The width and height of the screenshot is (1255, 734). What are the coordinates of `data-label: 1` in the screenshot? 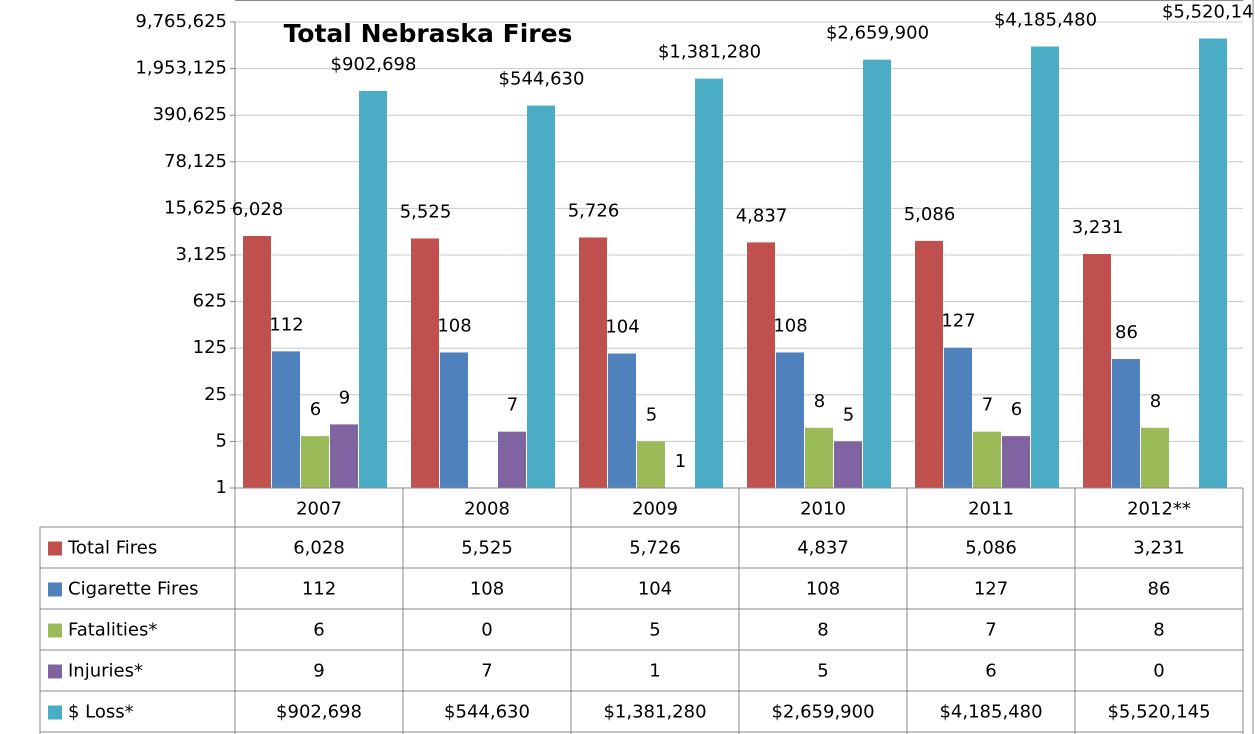 It's located at (680, 461).